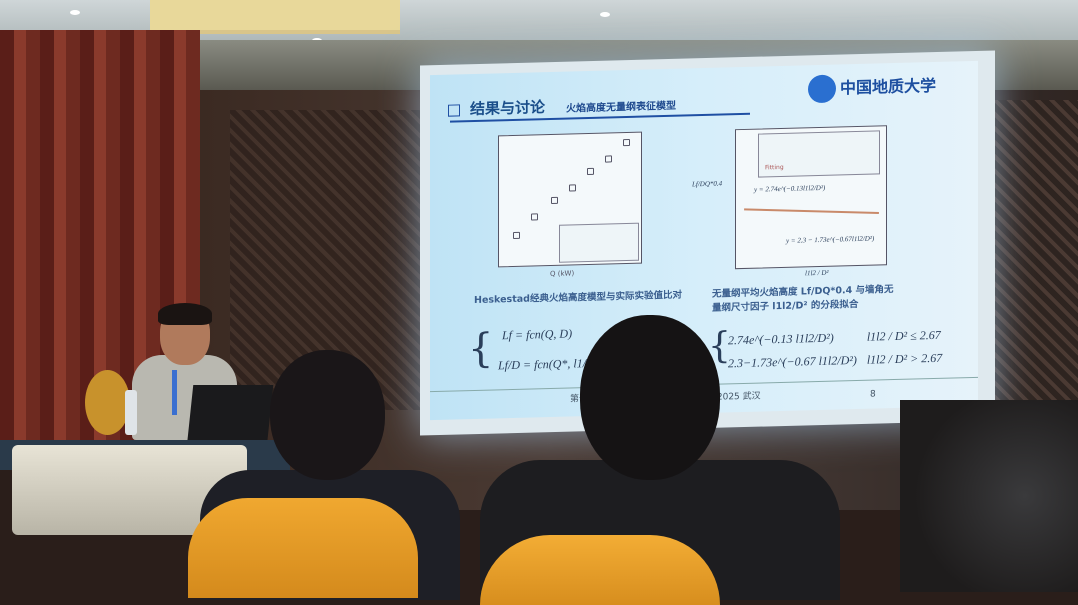 Image resolution: width=1078 pixels, height=605 pixels. What do you see at coordinates (817, 273) in the screenshot?
I see `right-plot-xlabel: l1l2 / D²` at bounding box center [817, 273].